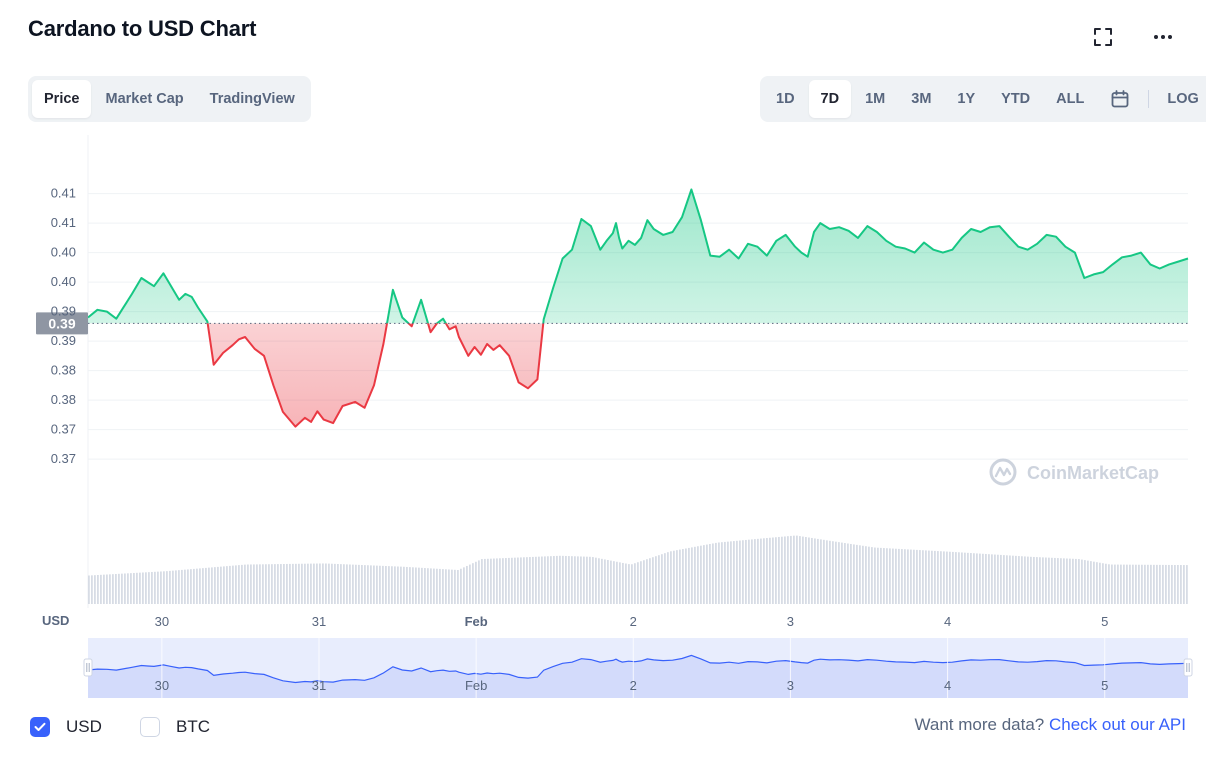 The image size is (1206, 761). Describe the element at coordinates (785, 99) in the screenshot. I see `range-1d: 1D` at that location.